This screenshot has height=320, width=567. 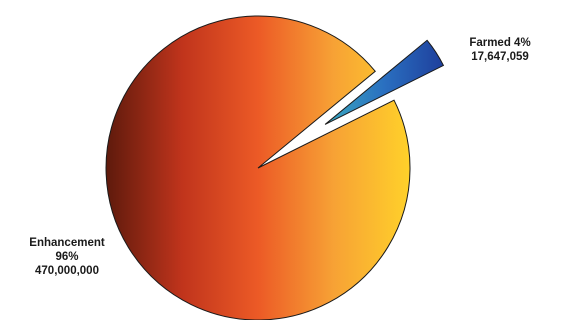 I want to click on label-enhancement-value: 470,000,000, so click(x=67, y=271).